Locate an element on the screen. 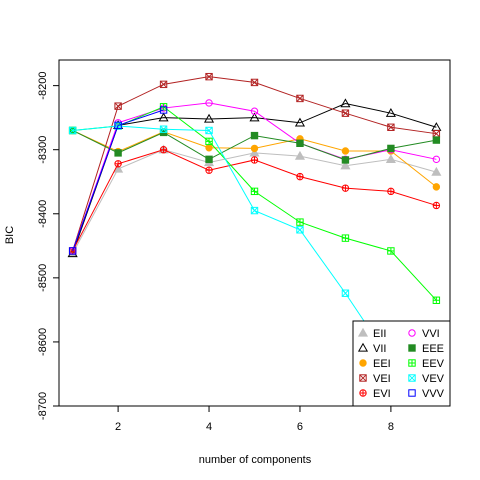 Image resolution: width=480 pixels, height=480 pixels. legend-marker-eii is located at coordinates (363, 332).